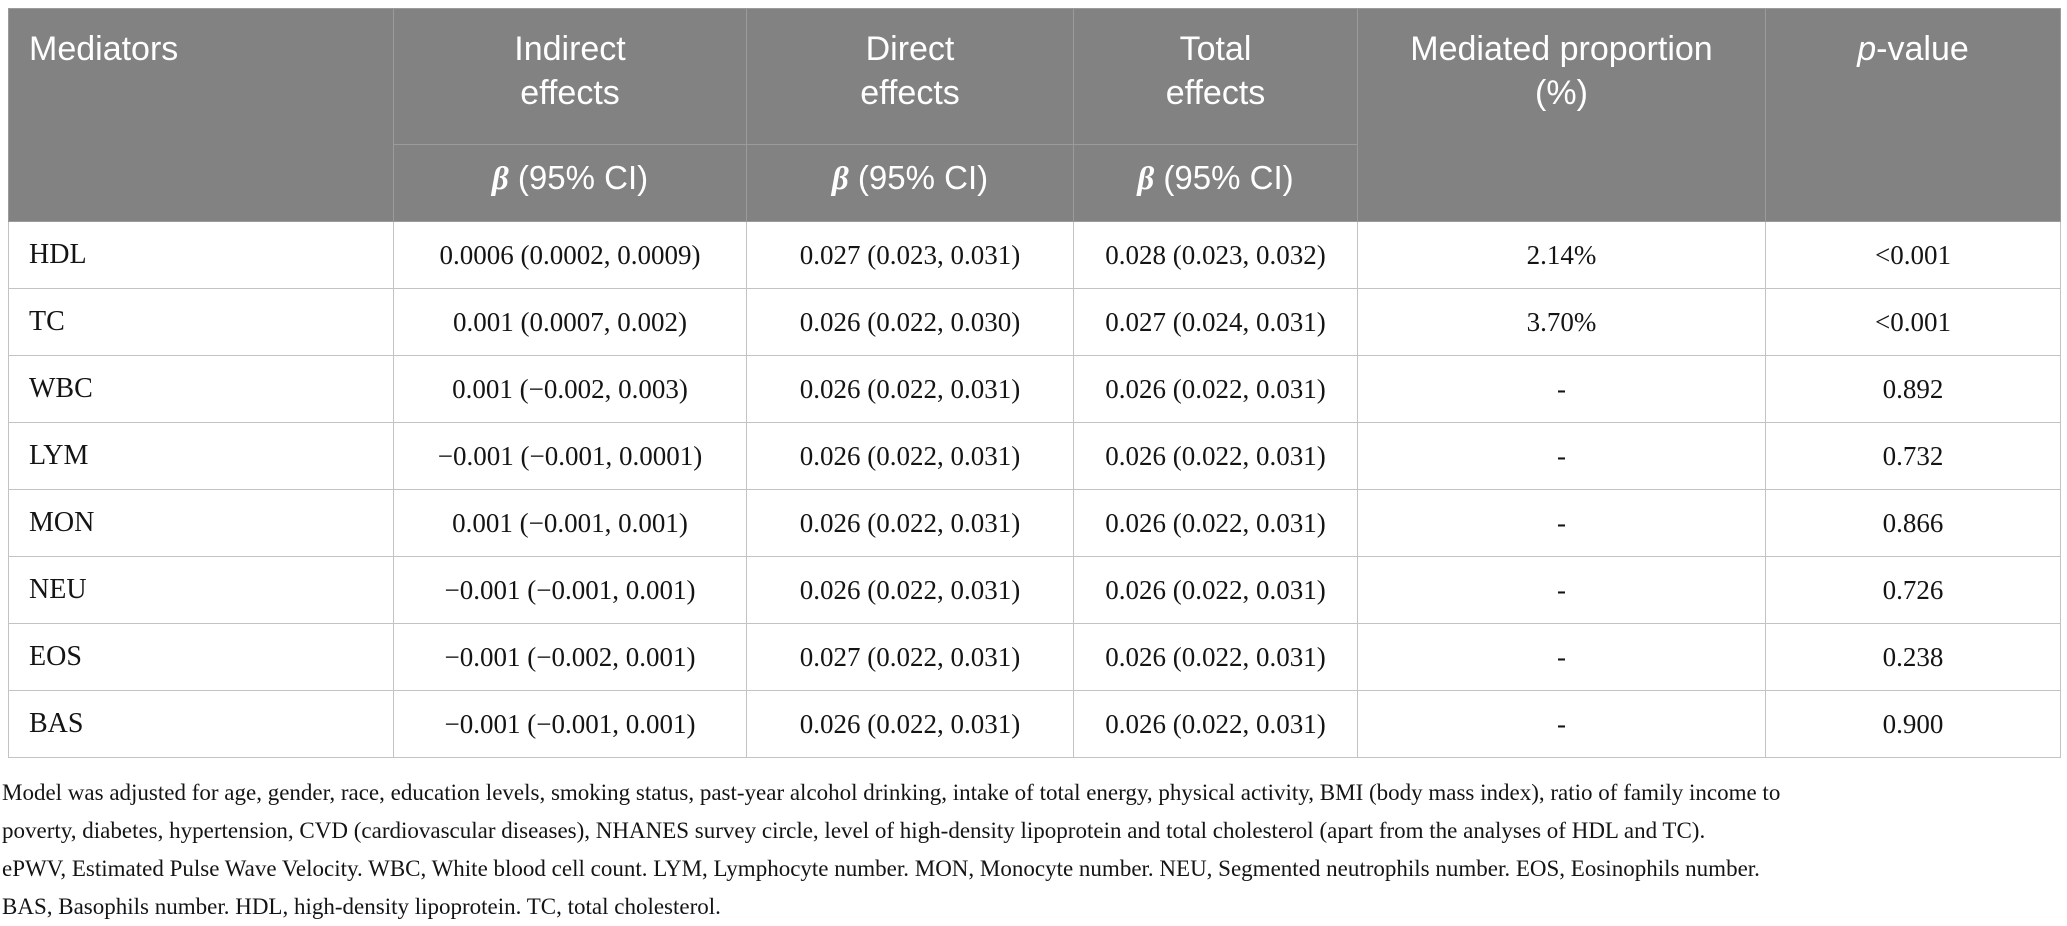 The image size is (2067, 926). What do you see at coordinates (910, 657) in the screenshot?
I see `cell-direct-effect: 0.027 (0.022, 0.031)` at bounding box center [910, 657].